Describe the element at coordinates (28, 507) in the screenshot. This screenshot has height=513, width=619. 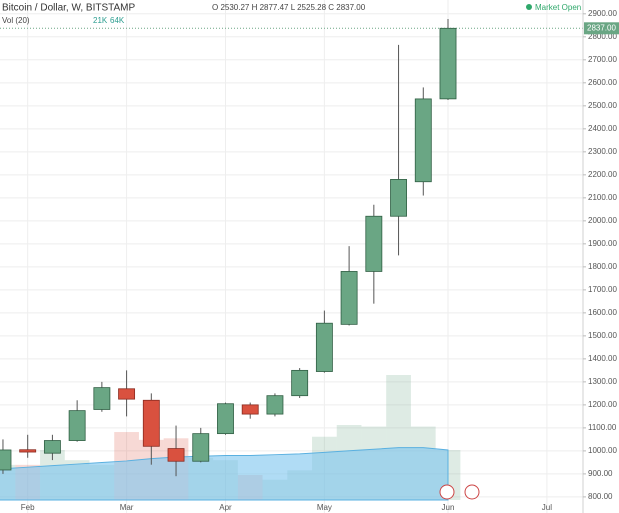
I see `x-tick-label: Feb` at that location.